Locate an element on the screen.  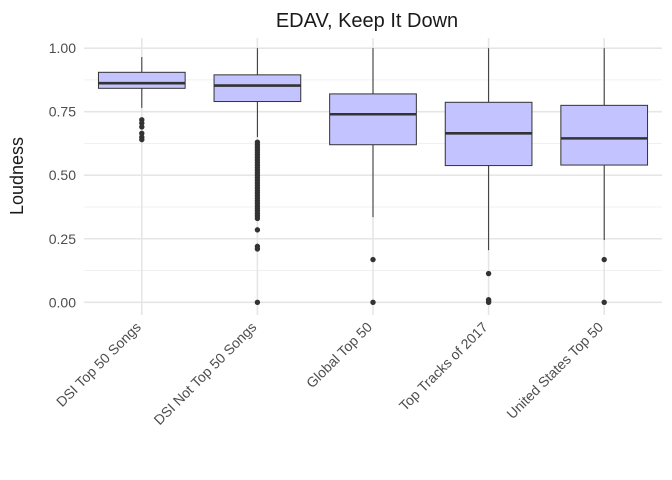
y-tick-label: 0.25 is located at coordinates (62, 239).